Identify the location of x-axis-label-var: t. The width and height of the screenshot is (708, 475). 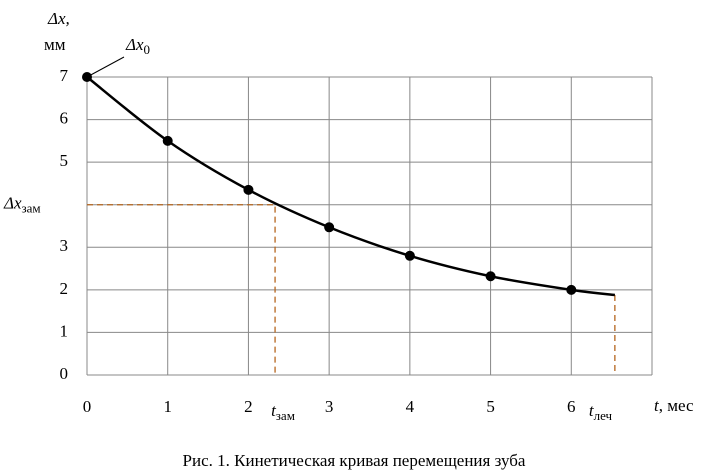
(657, 405).